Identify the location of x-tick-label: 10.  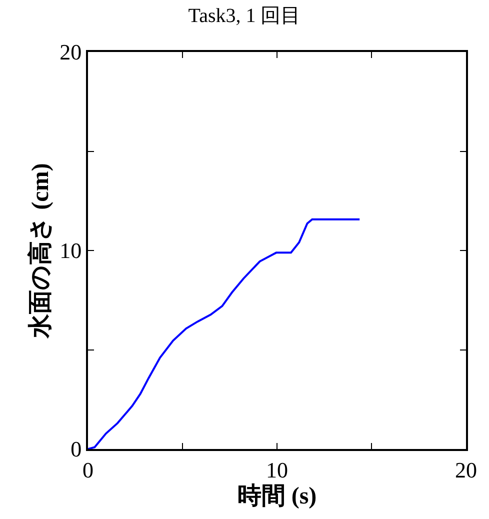
(277, 469).